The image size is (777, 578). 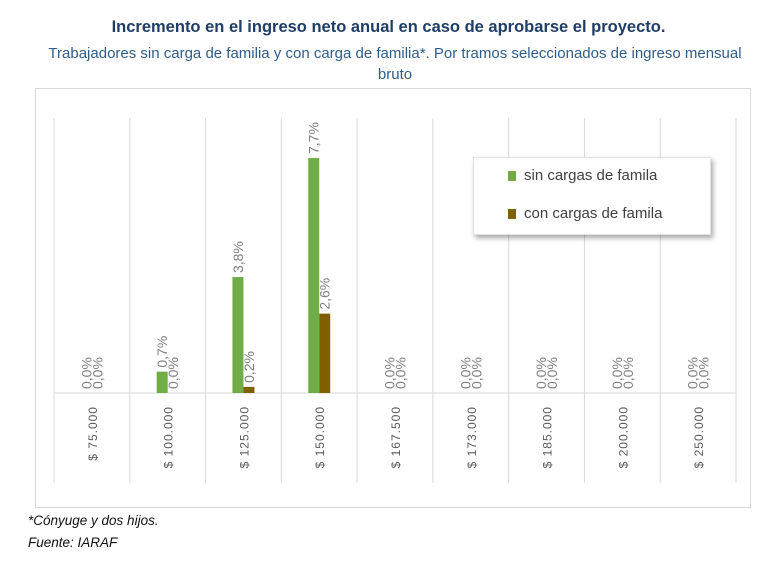 I want to click on source-note: Fuente: IARAF, so click(x=73, y=542).